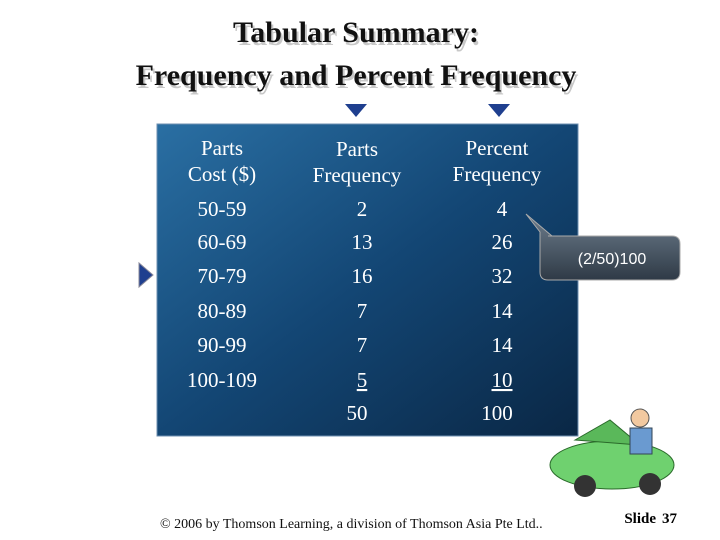  Describe the element at coordinates (612, 259) in the screenshot. I see `callout-text: (2/50)100` at that location.